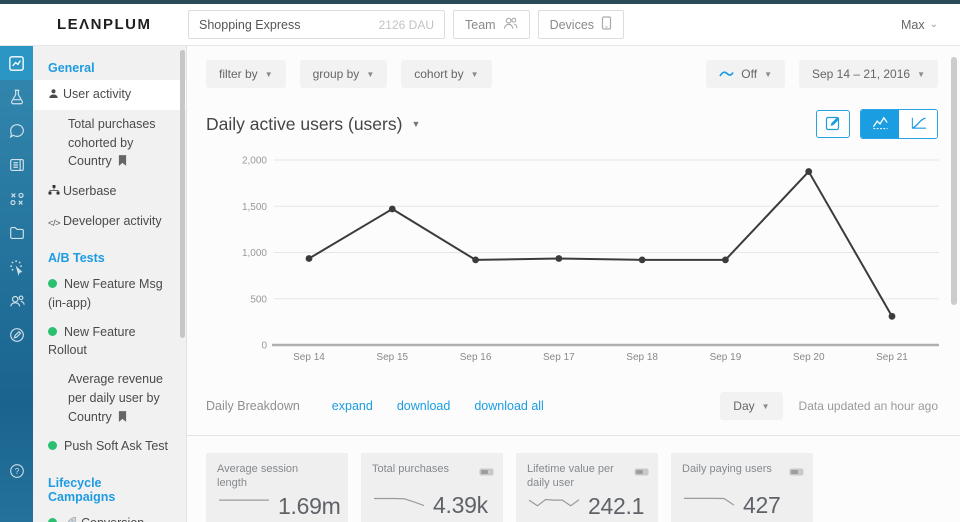 Image resolution: width=960 pixels, height=522 pixels. Describe the element at coordinates (933, 24) in the screenshot. I see `chevron-down-icon: ⌄` at that location.